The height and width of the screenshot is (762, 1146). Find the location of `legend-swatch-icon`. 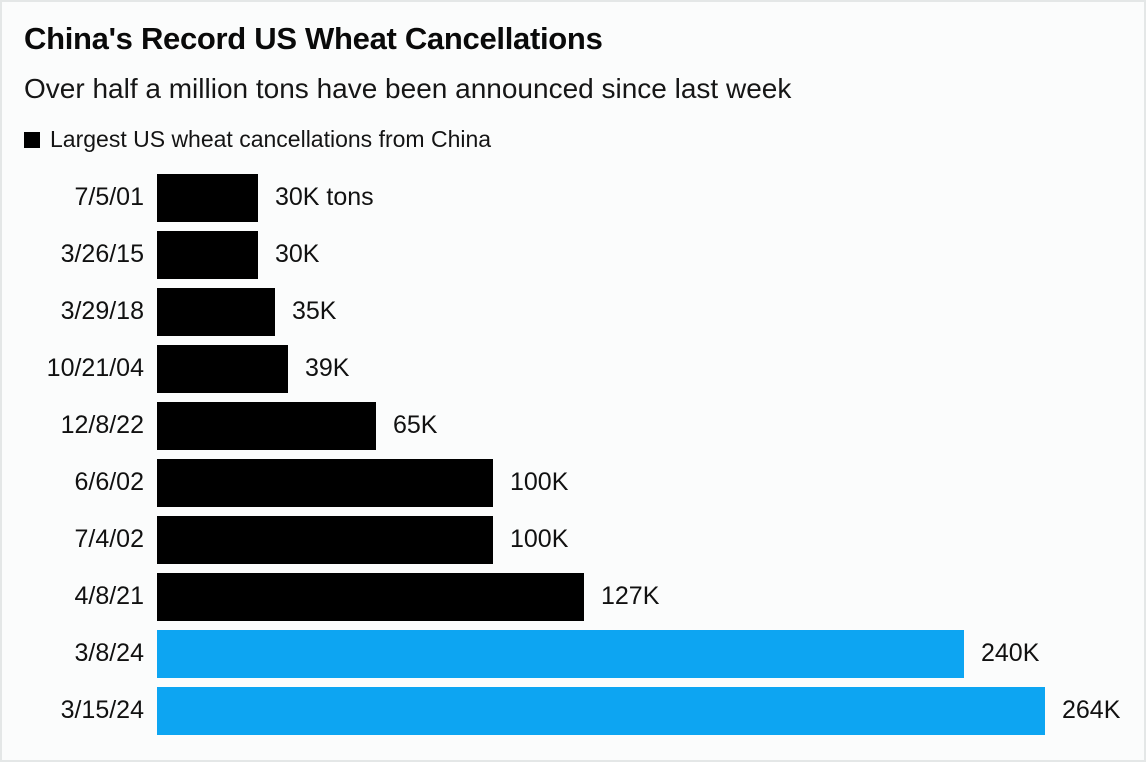

legend-swatch-icon is located at coordinates (32, 139).